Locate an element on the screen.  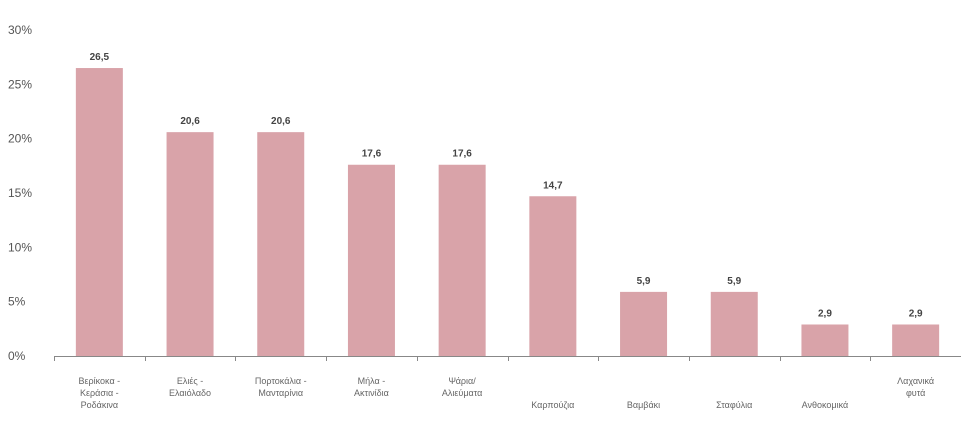
y-tick-label: 10% is located at coordinates (20, 247).